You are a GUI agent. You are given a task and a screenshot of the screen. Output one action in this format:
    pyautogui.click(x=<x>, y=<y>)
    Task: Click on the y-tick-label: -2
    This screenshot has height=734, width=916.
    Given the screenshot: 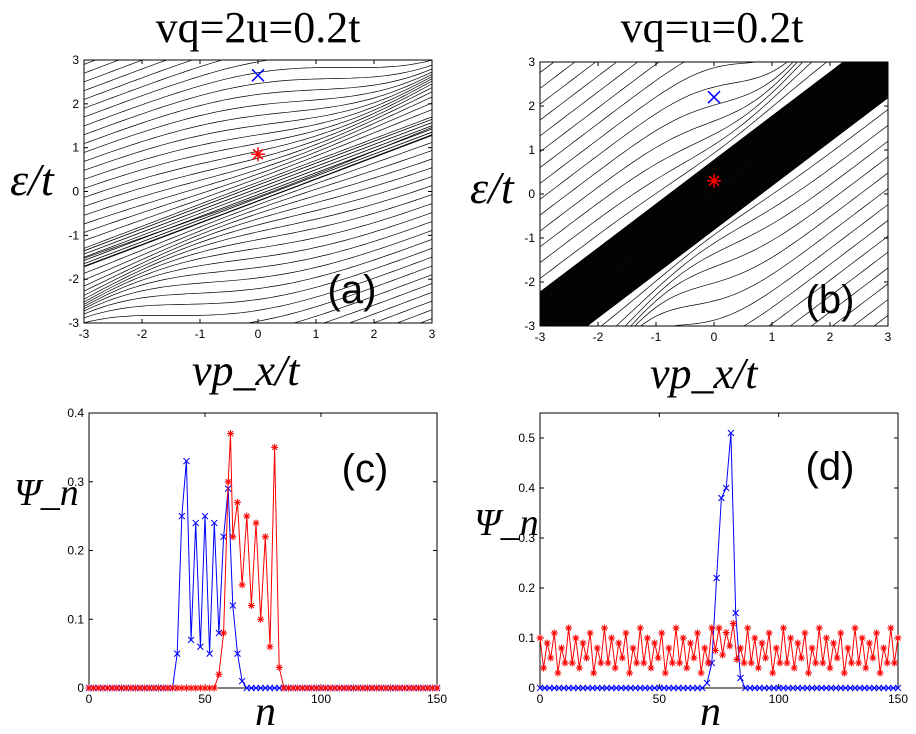 What is the action you would take?
    pyautogui.click(x=529, y=282)
    